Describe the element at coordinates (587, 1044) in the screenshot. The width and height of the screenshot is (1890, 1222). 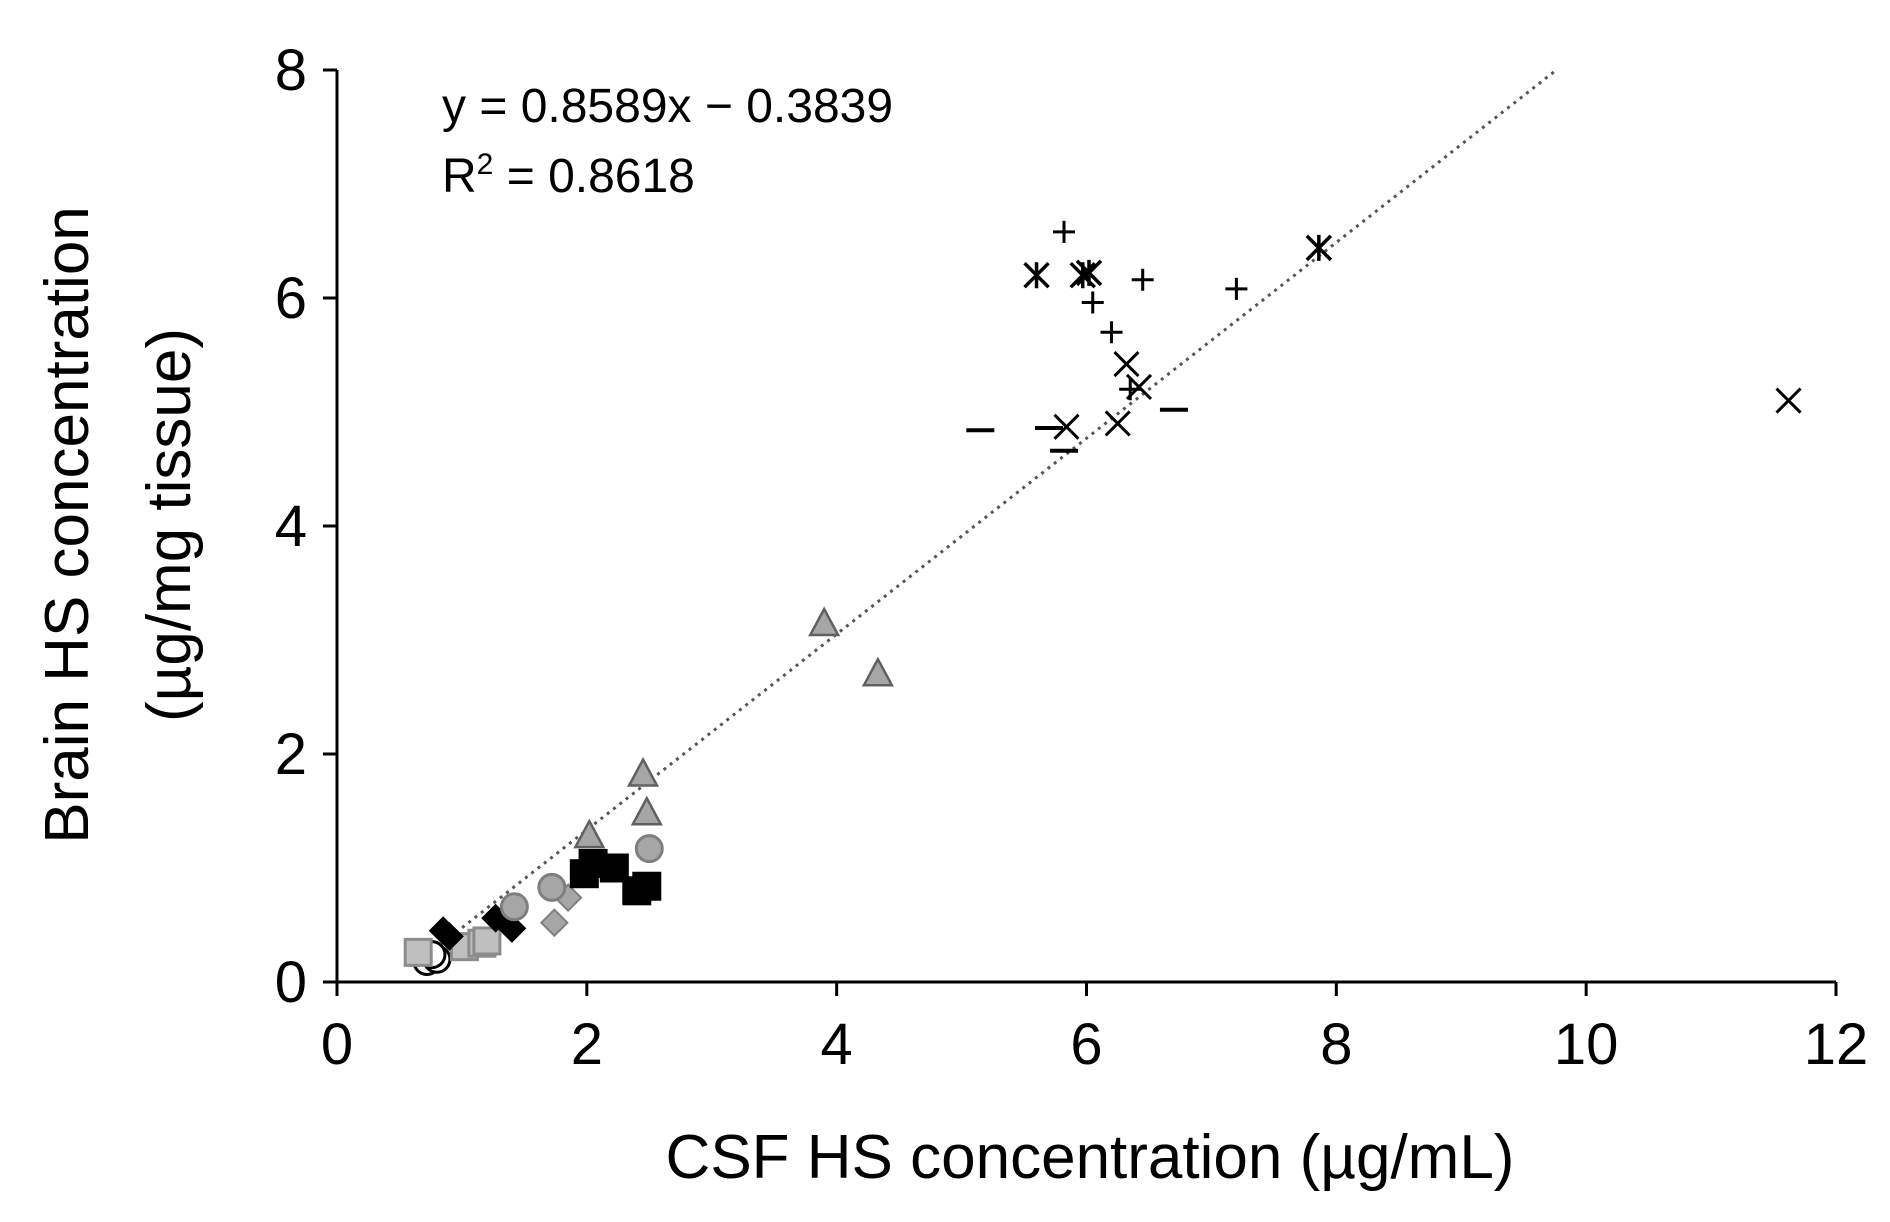
I see `x-tick-label: 2` at that location.